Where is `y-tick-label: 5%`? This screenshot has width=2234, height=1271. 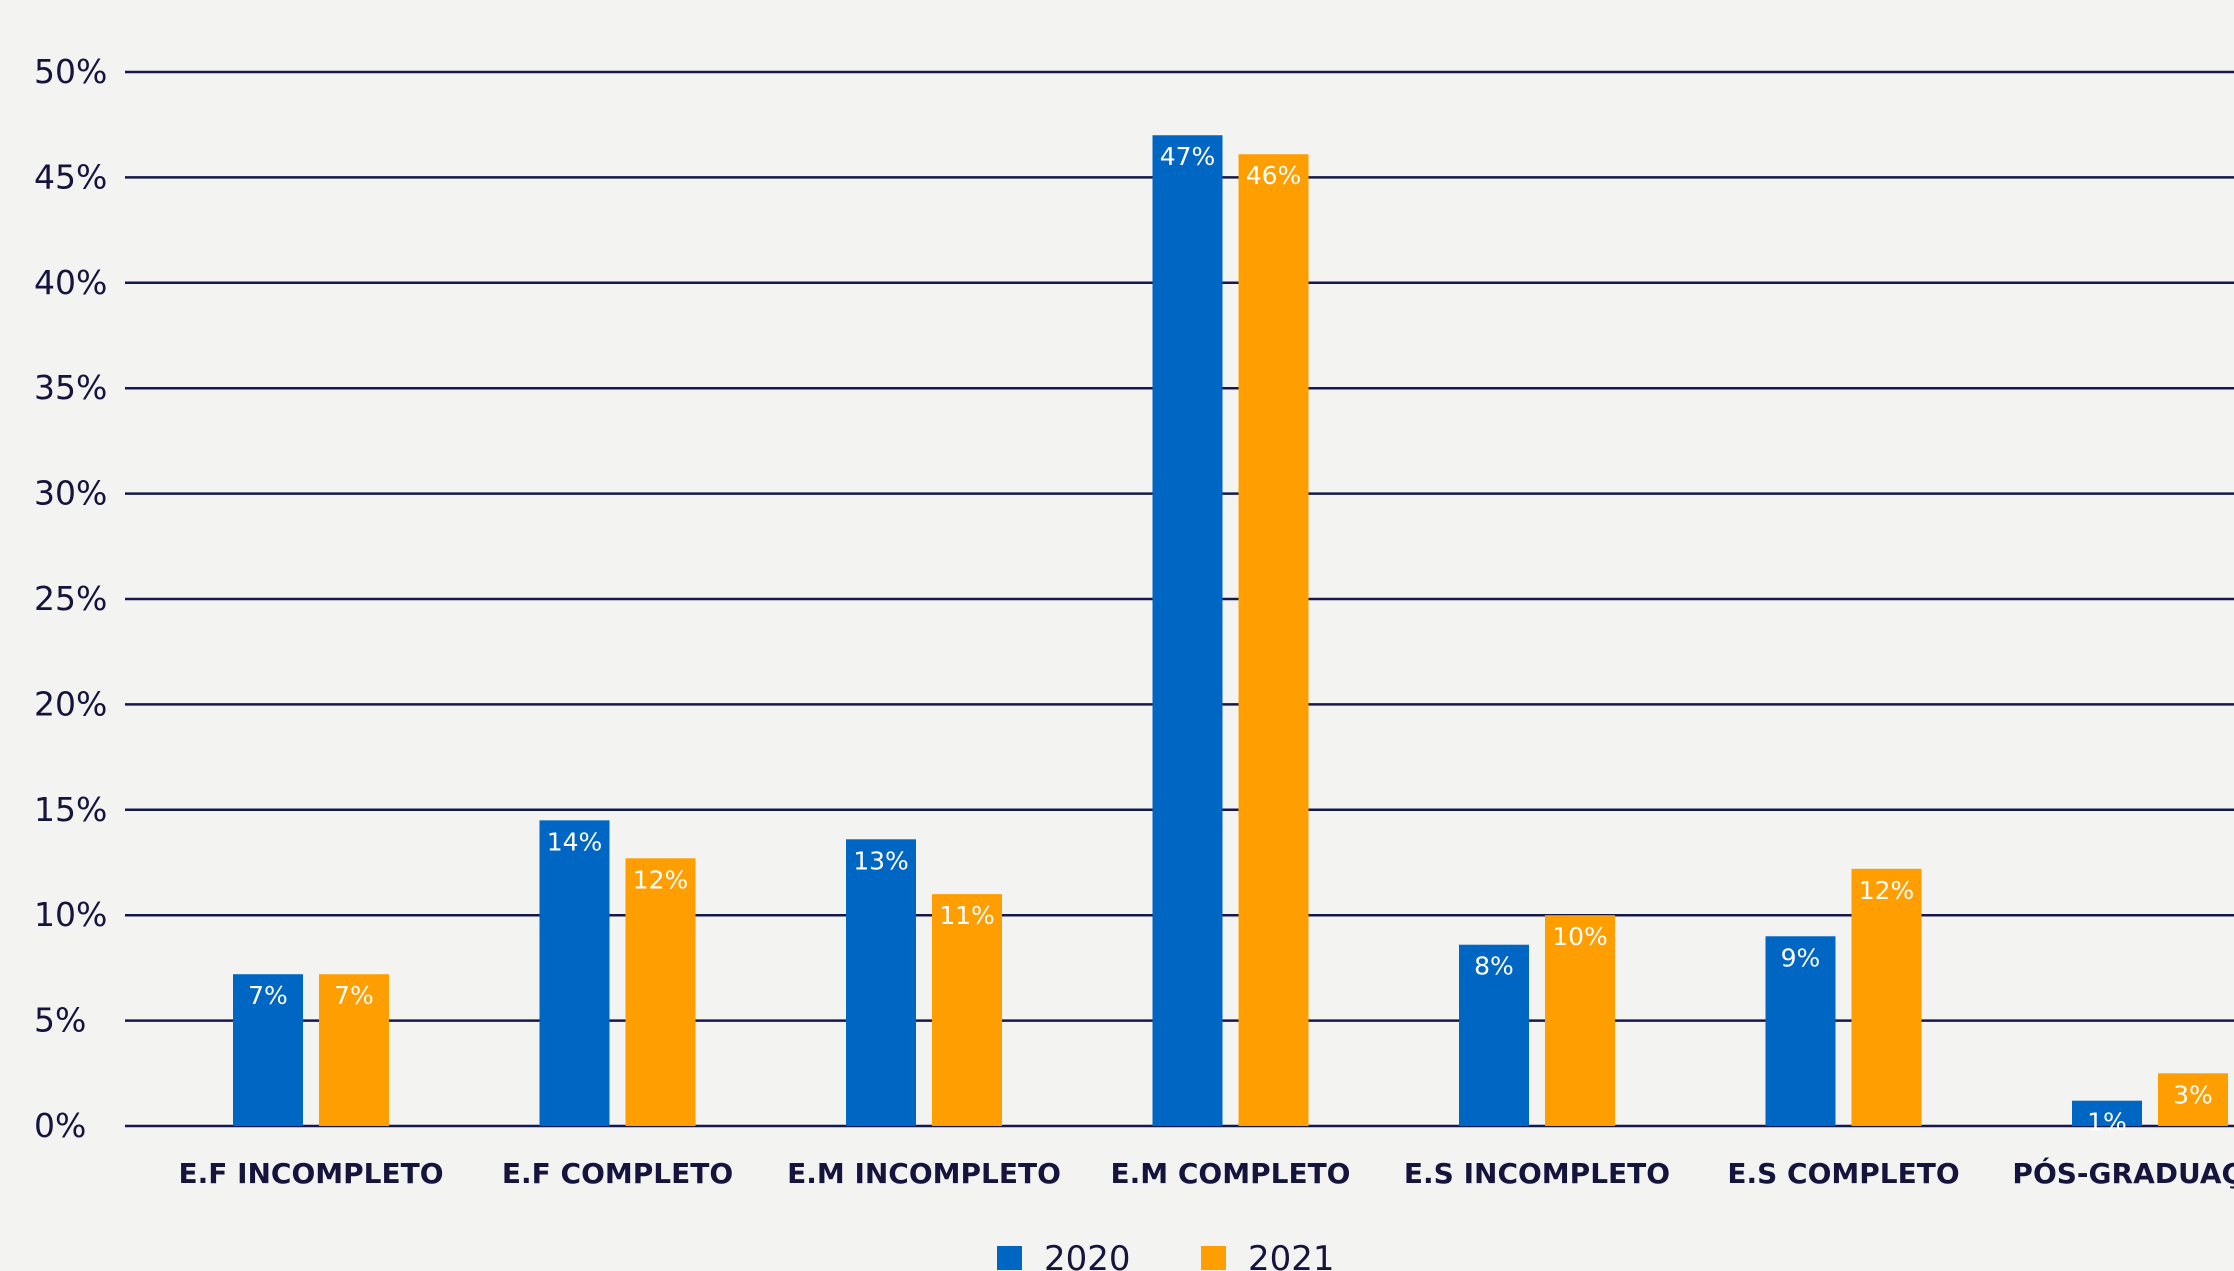 y-tick-label: 5% is located at coordinates (60, 1020).